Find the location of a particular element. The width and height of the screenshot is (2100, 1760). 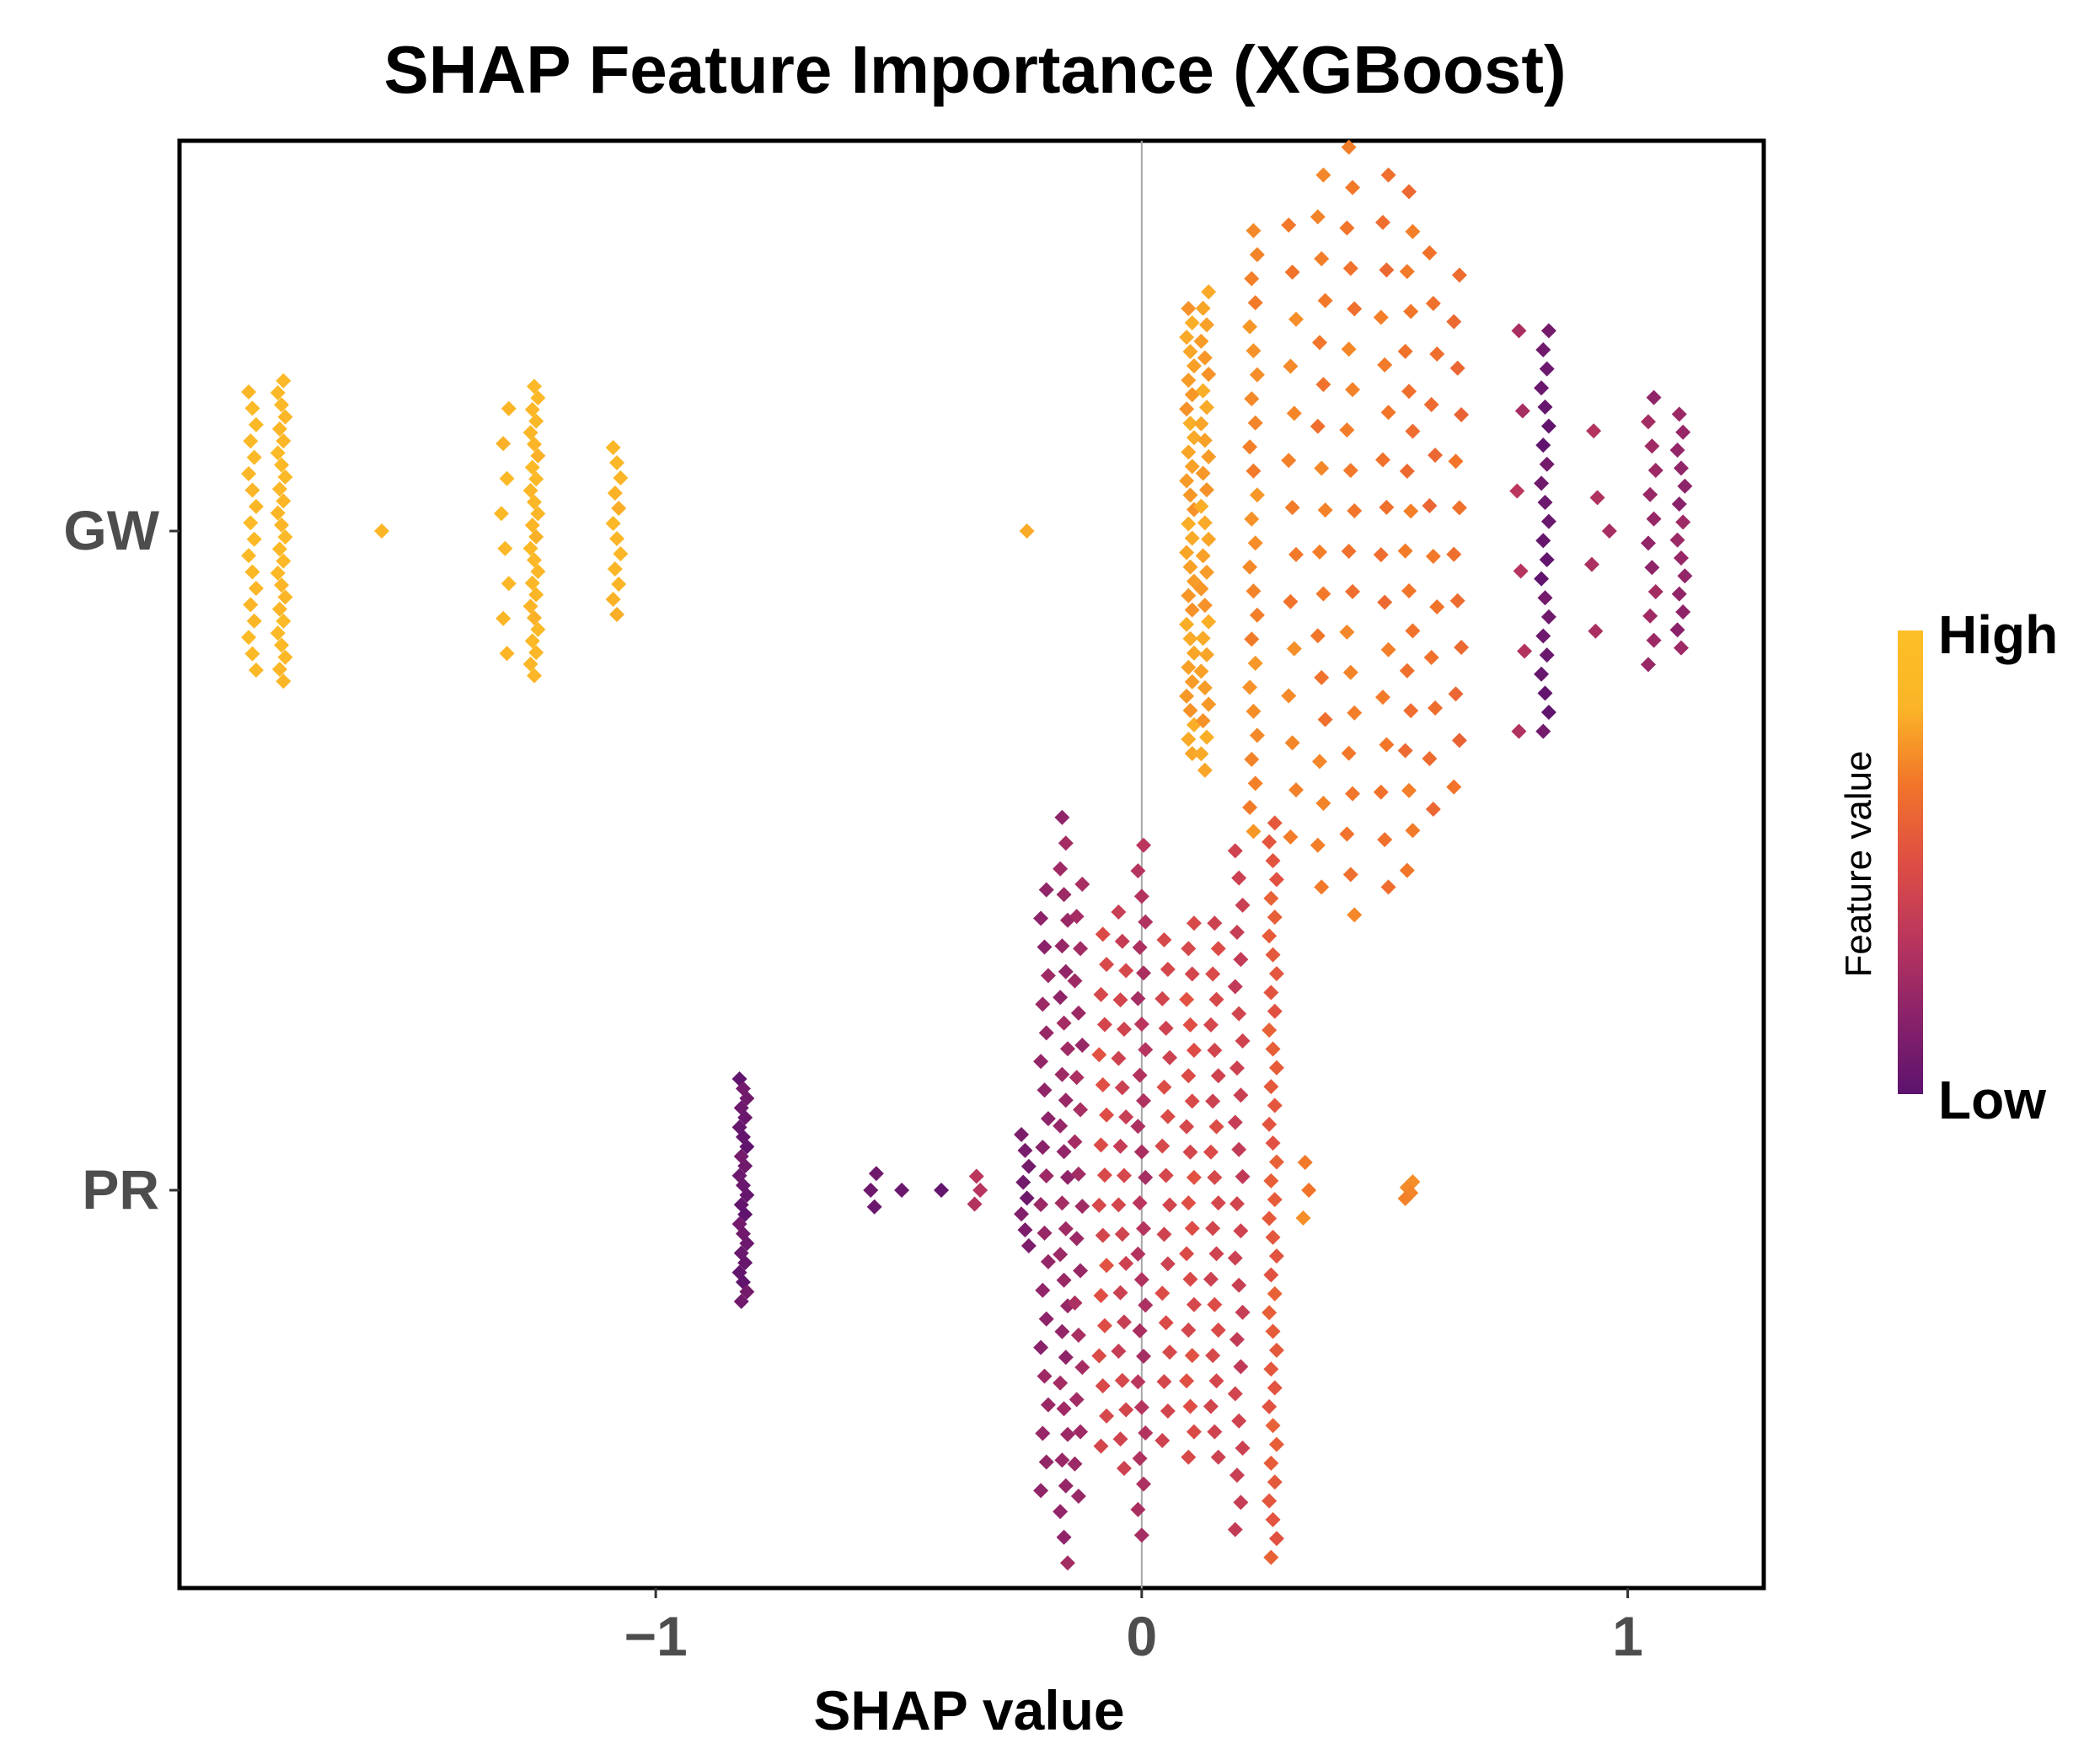

legend-low-label: Low is located at coordinates (1992, 1100).